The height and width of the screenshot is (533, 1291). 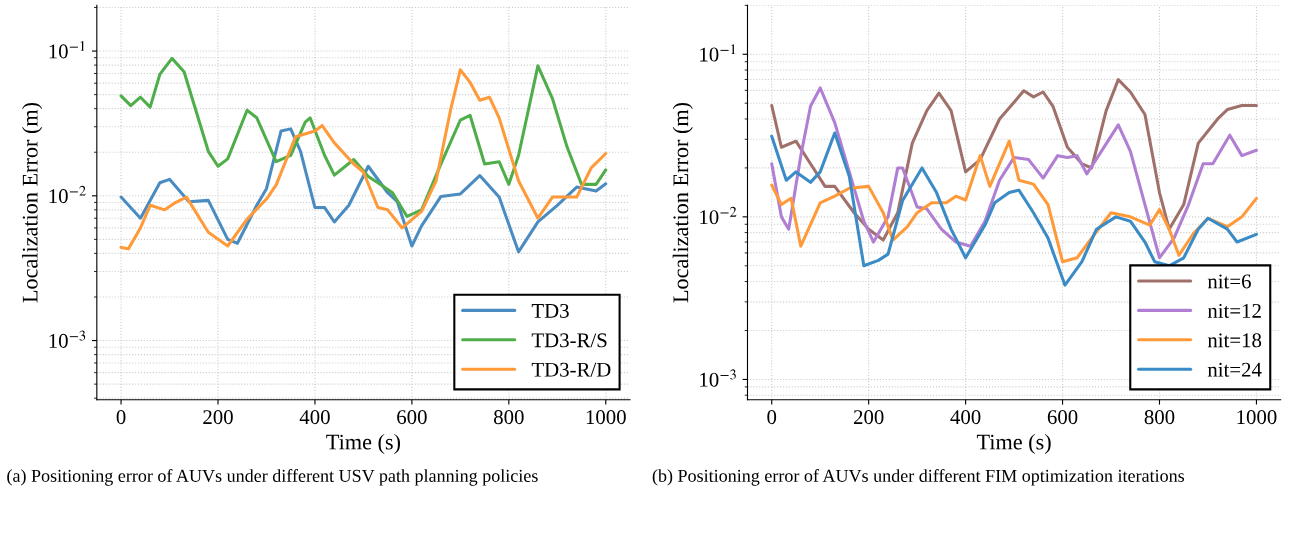 I want to click on text: (a) Positioning error of AUVs under different USV path planning policies, so click(x=272, y=477).